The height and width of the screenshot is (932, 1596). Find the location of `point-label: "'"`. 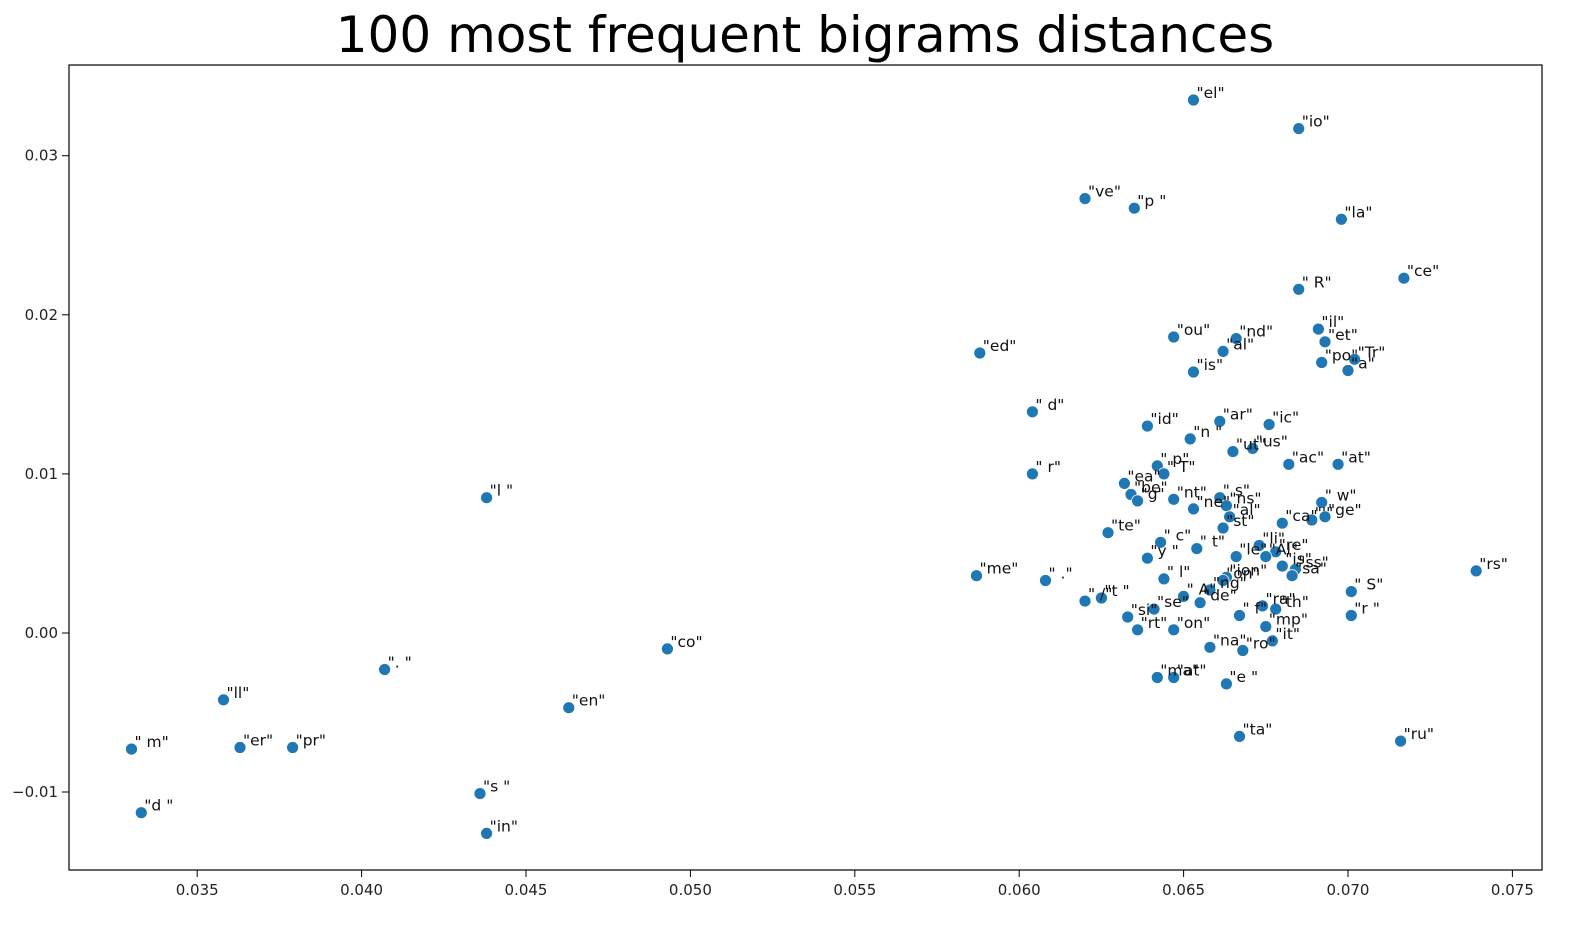

point-label: "'" is located at coordinates (1324, 513).